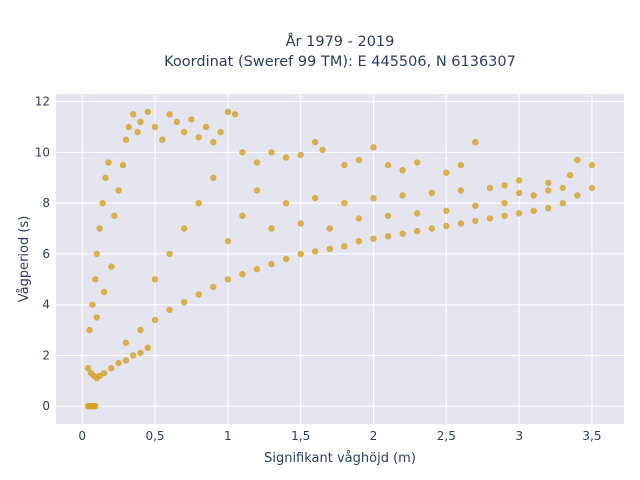 The image size is (640, 480). Describe the element at coordinates (46, 355) in the screenshot. I see `y-tick-label: 2` at that location.